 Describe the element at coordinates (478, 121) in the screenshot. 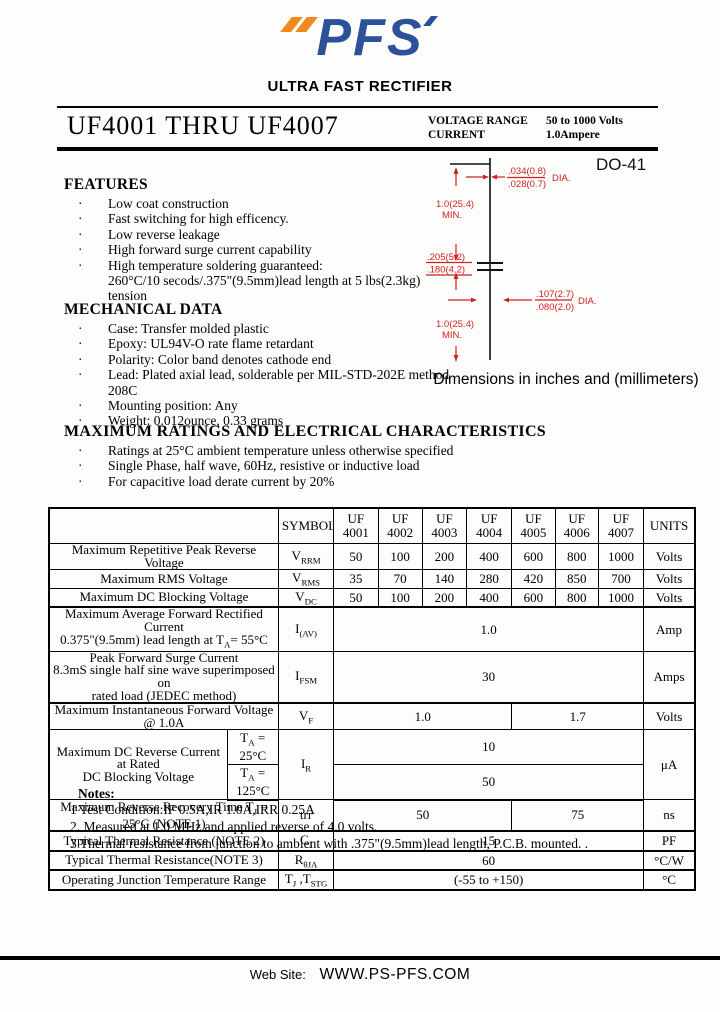

I see `spec-label: VOLTAGE RANGE` at that location.